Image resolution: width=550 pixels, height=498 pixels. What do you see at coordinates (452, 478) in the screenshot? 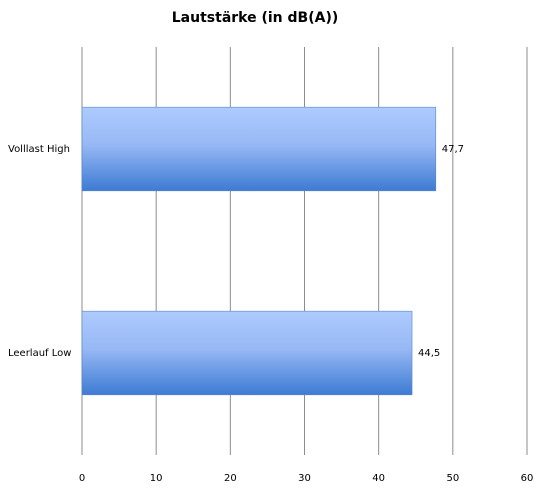
I see `x-tick-label: 50` at bounding box center [452, 478].